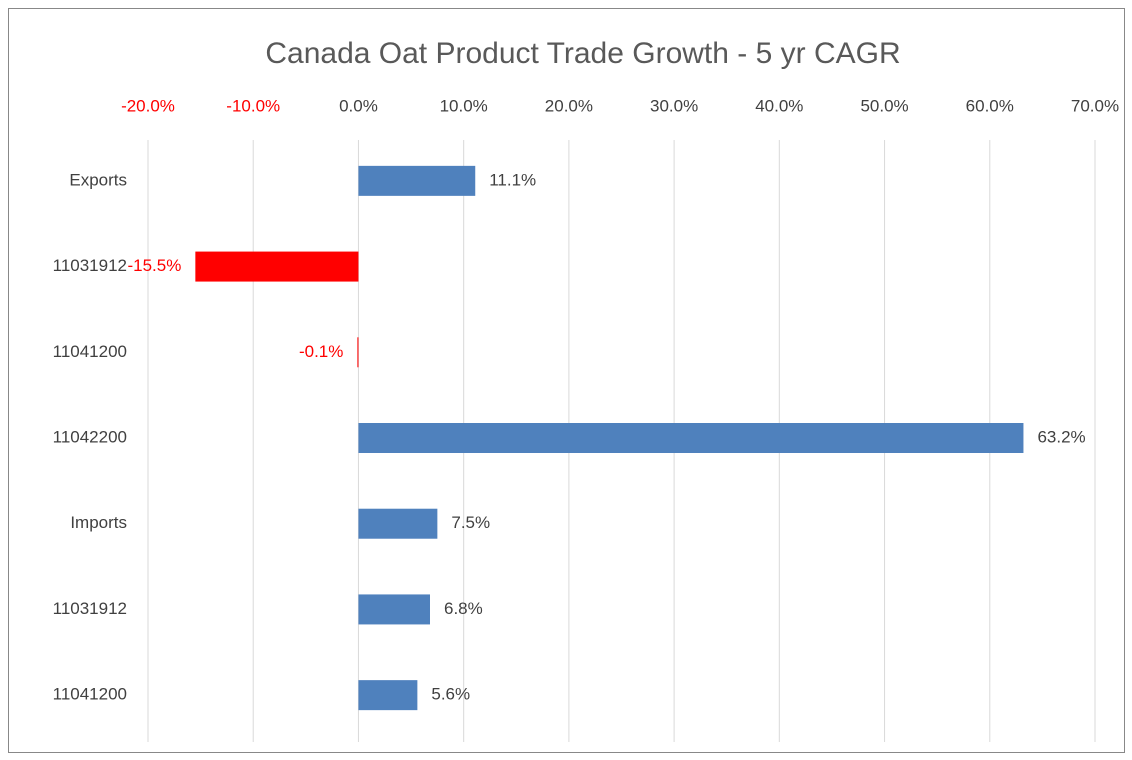 The width and height of the screenshot is (1132, 760). Describe the element at coordinates (98, 522) in the screenshot. I see `y-tick-label: Imports` at that location.